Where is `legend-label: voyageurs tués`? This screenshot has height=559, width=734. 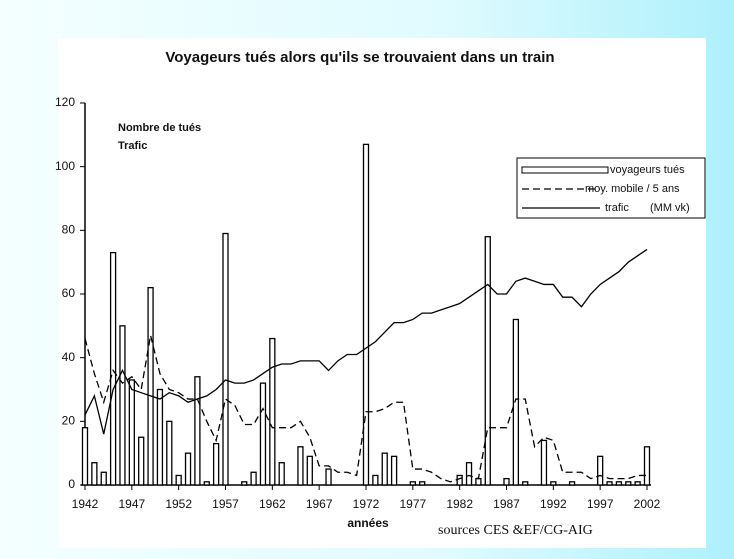 legend-label: voyageurs tués is located at coordinates (647, 170).